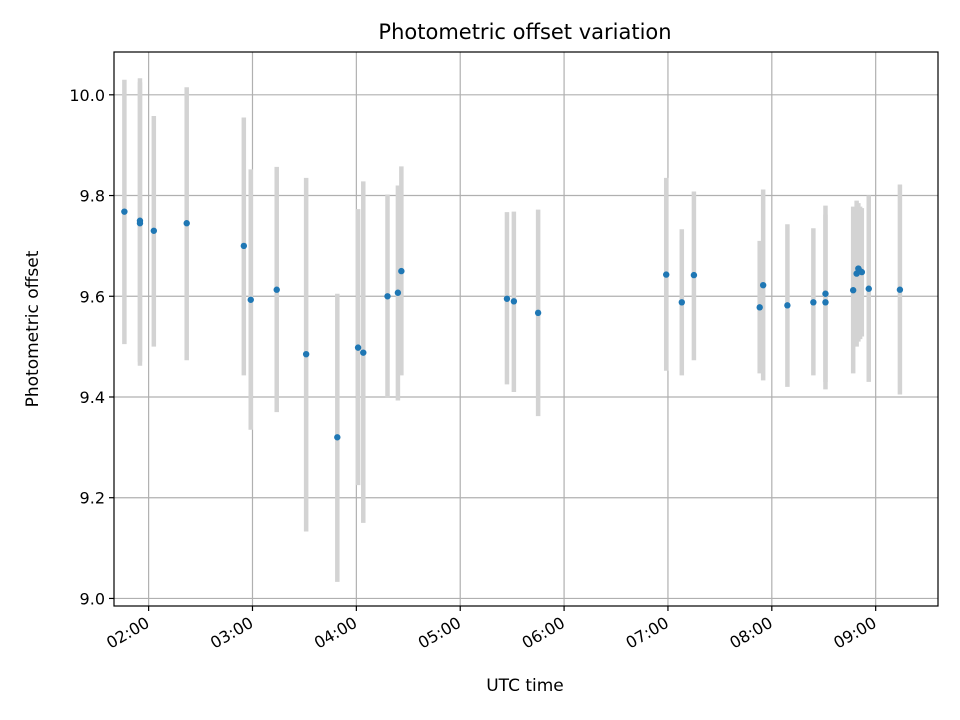 The height and width of the screenshot is (720, 960). I want to click on y-tick-label: 9.8, so click(92, 196).